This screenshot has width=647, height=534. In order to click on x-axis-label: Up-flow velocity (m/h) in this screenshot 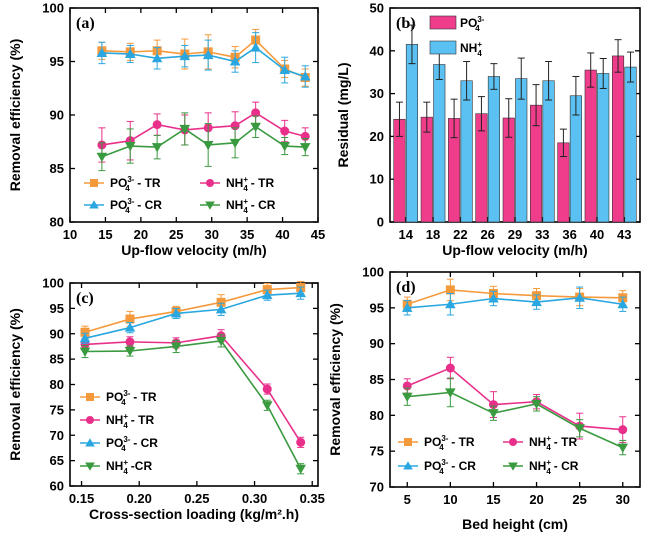, I will do `click(193, 250)`.